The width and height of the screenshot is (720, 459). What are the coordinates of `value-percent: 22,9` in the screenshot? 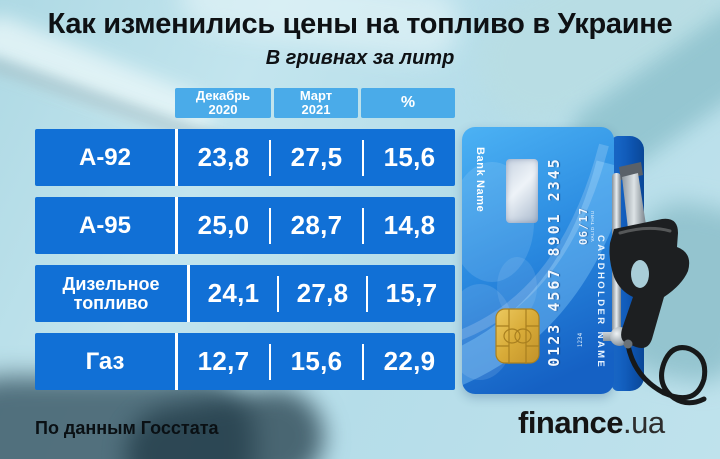 It's located at (409, 361).